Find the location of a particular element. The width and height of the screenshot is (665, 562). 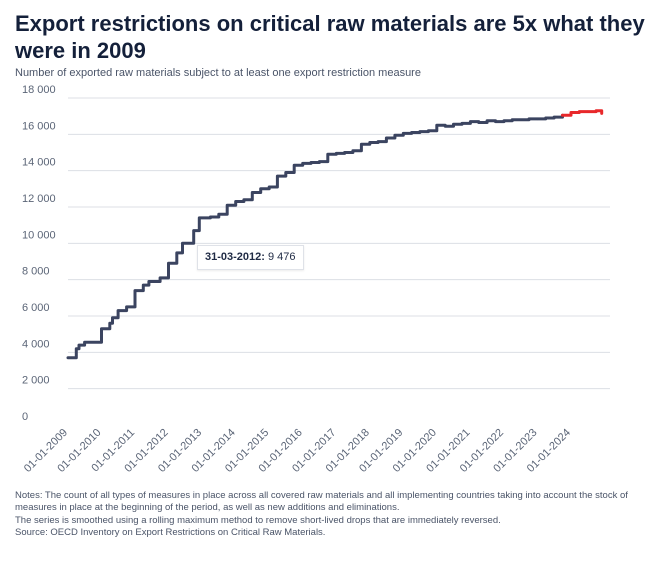

y-tick-label: 6 000 is located at coordinates (36, 308).